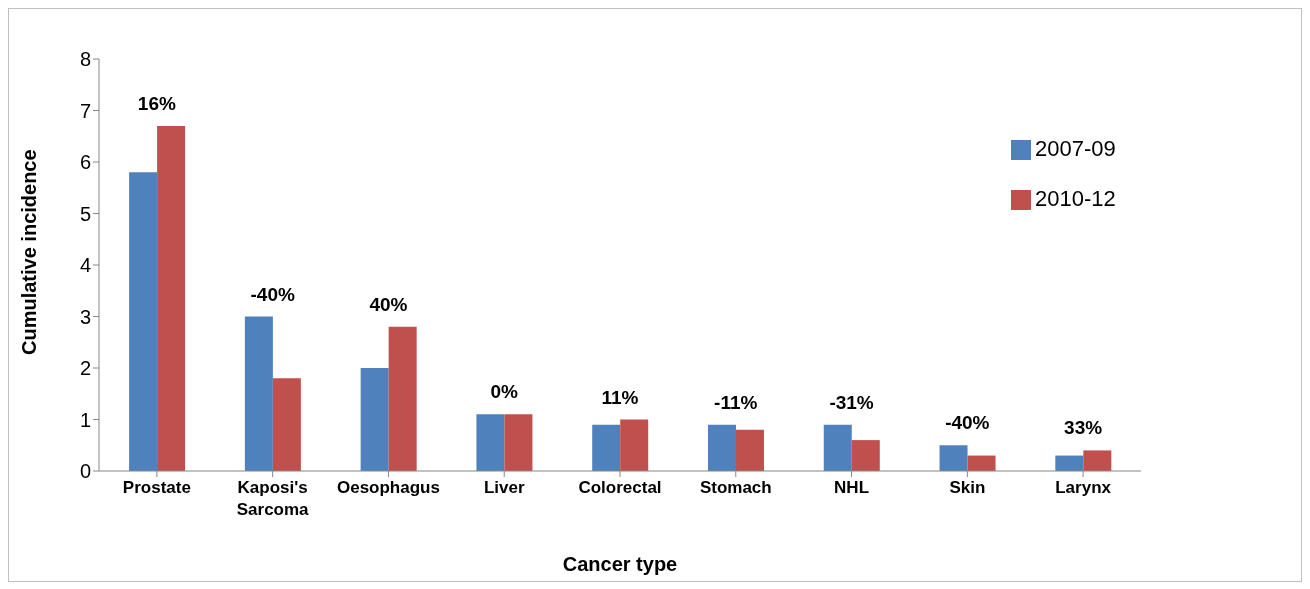  What do you see at coordinates (1075, 198) in the screenshot?
I see `legend-label: 2010-12` at bounding box center [1075, 198].